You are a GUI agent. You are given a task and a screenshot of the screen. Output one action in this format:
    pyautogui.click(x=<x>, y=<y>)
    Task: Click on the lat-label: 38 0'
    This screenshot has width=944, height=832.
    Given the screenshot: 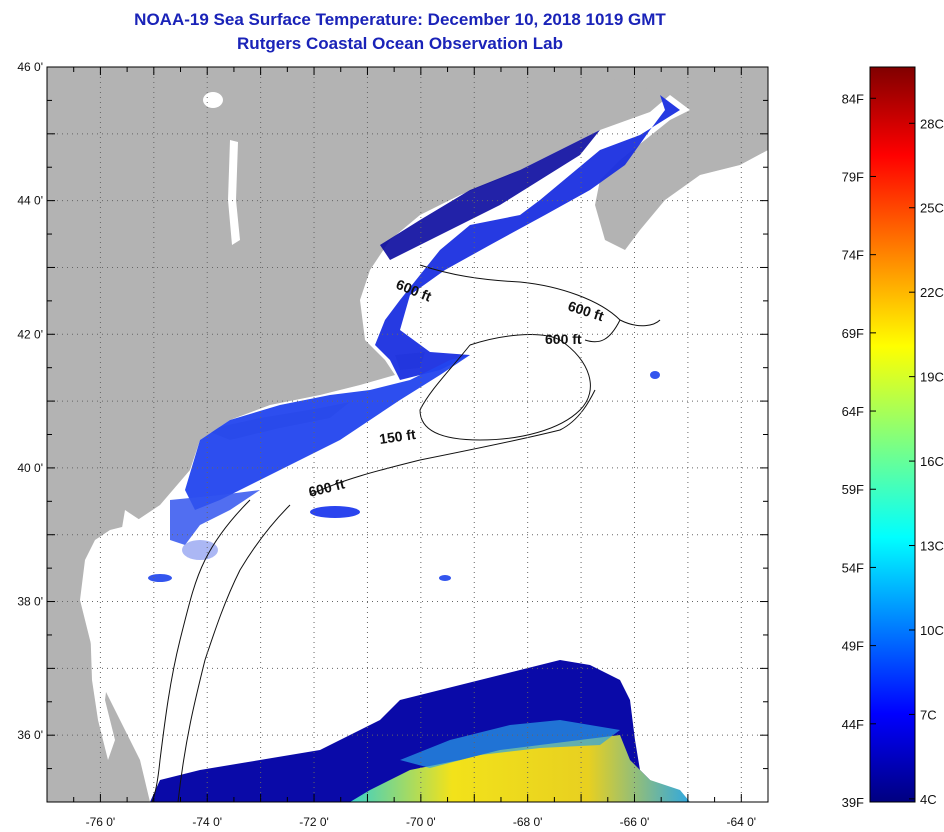 What is the action you would take?
    pyautogui.click(x=30, y=602)
    